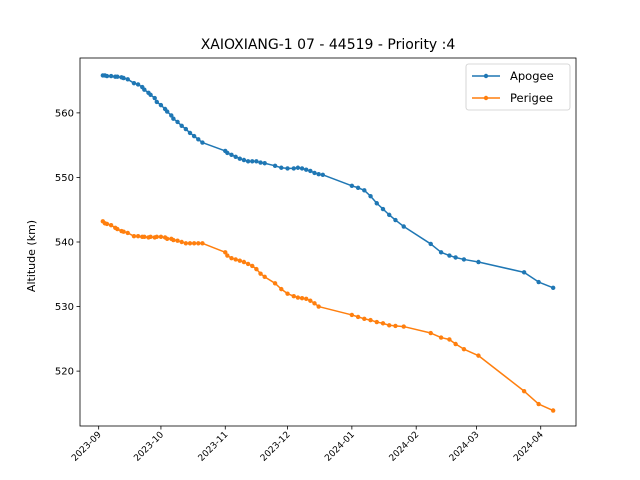 The image size is (640, 480). Describe the element at coordinates (214, 447) in the screenshot. I see `x-tick-label: 2023-11` at that location.